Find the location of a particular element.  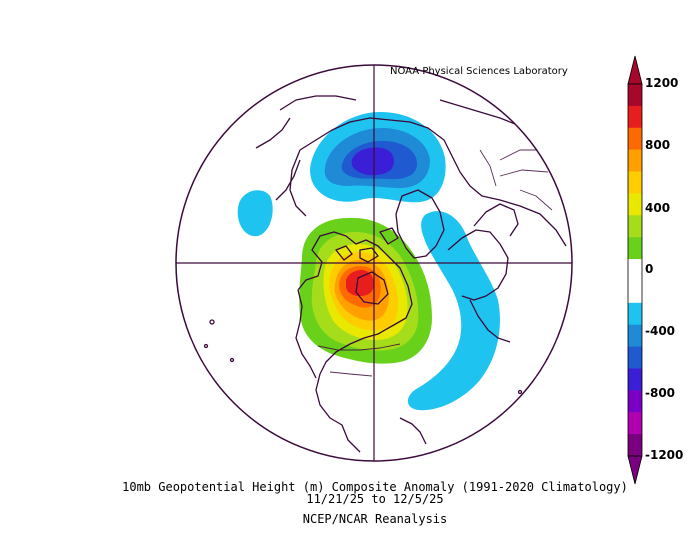

colorbar-arrow-top is located at coordinates (635, 70).